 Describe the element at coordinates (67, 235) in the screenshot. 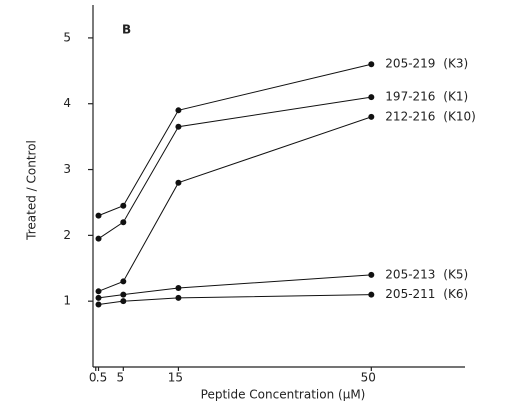

I see `y-tick-label: 2` at that location.